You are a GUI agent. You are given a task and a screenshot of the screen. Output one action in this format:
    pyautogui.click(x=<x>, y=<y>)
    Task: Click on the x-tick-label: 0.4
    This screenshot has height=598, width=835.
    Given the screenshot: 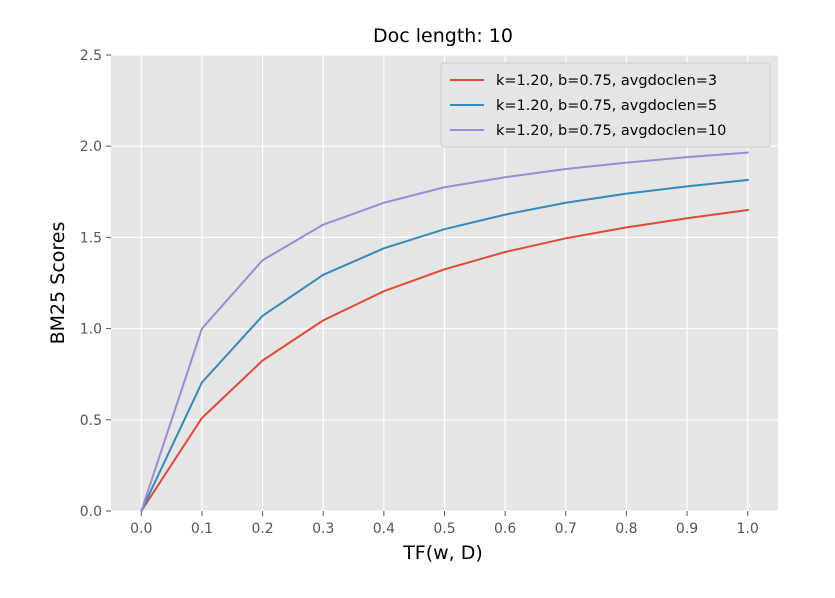 What is the action you would take?
    pyautogui.click(x=384, y=529)
    